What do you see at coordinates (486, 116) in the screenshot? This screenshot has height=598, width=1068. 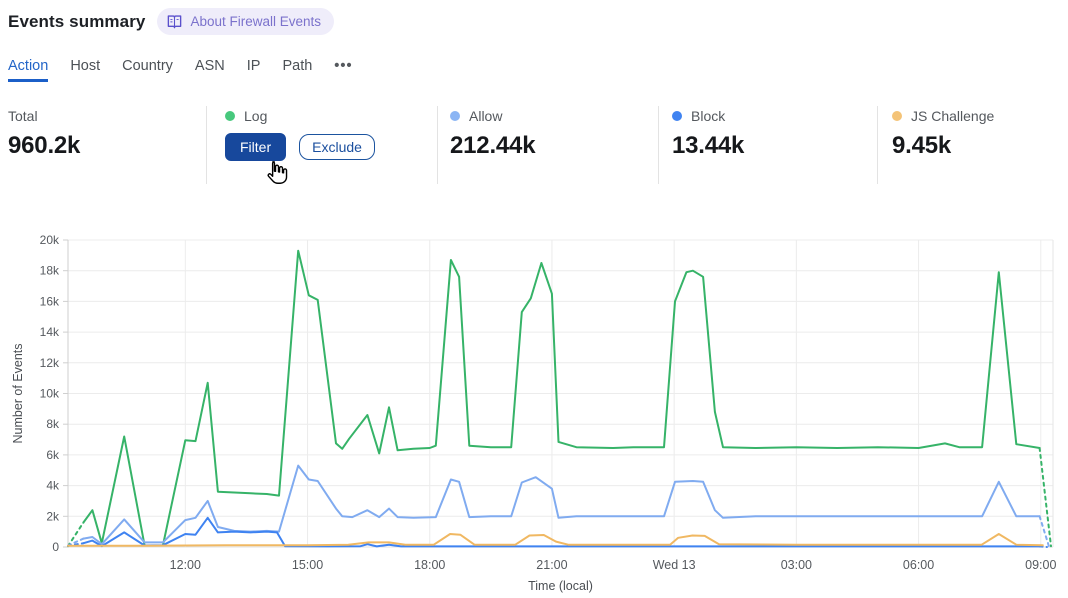 I see `stat-allow-label: Allow` at bounding box center [486, 116].